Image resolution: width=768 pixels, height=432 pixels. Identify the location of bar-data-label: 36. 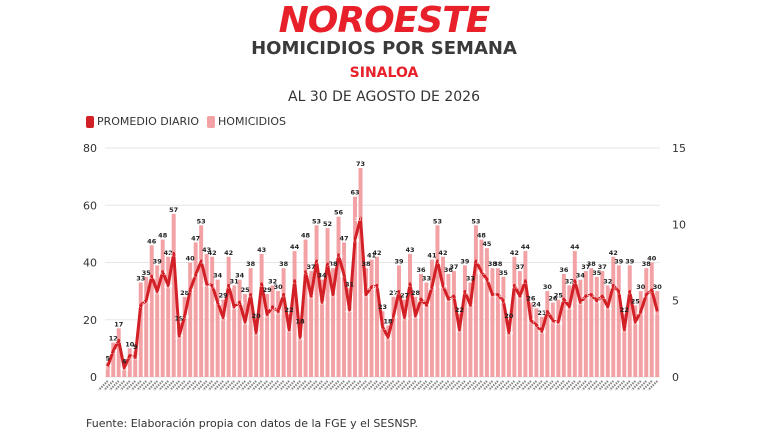
(421, 270).